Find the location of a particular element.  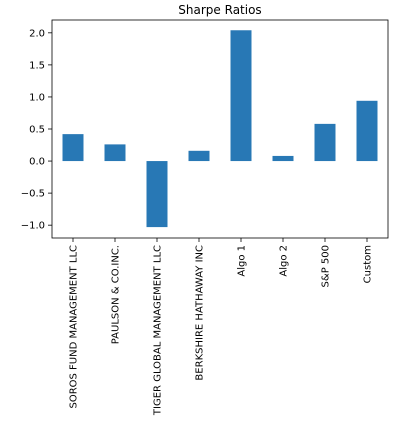

x-tick-label: SOROS FUND MANAGEMENT LLC is located at coordinates (74, 327).